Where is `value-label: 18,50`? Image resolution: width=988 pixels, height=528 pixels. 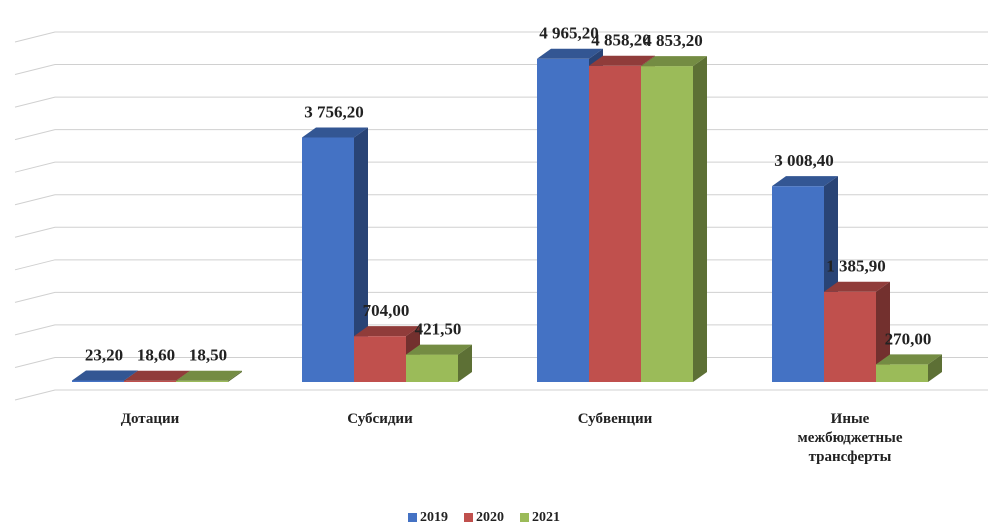 value-label: 18,50 is located at coordinates (208, 355).